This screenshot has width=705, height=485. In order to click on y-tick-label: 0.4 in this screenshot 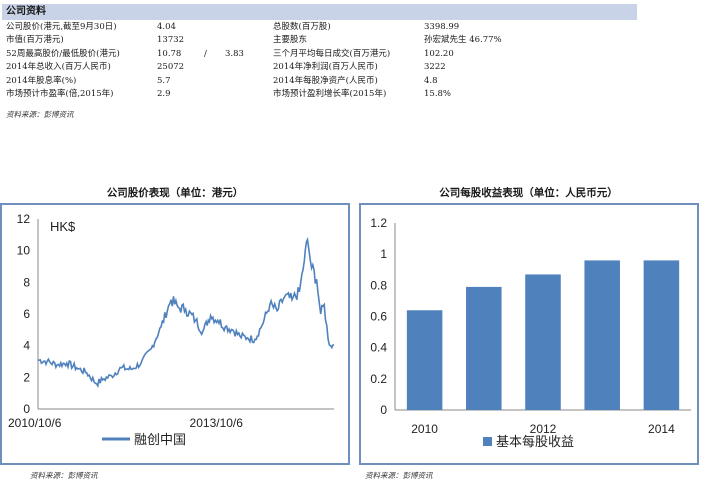, I will do `click(378, 348)`.